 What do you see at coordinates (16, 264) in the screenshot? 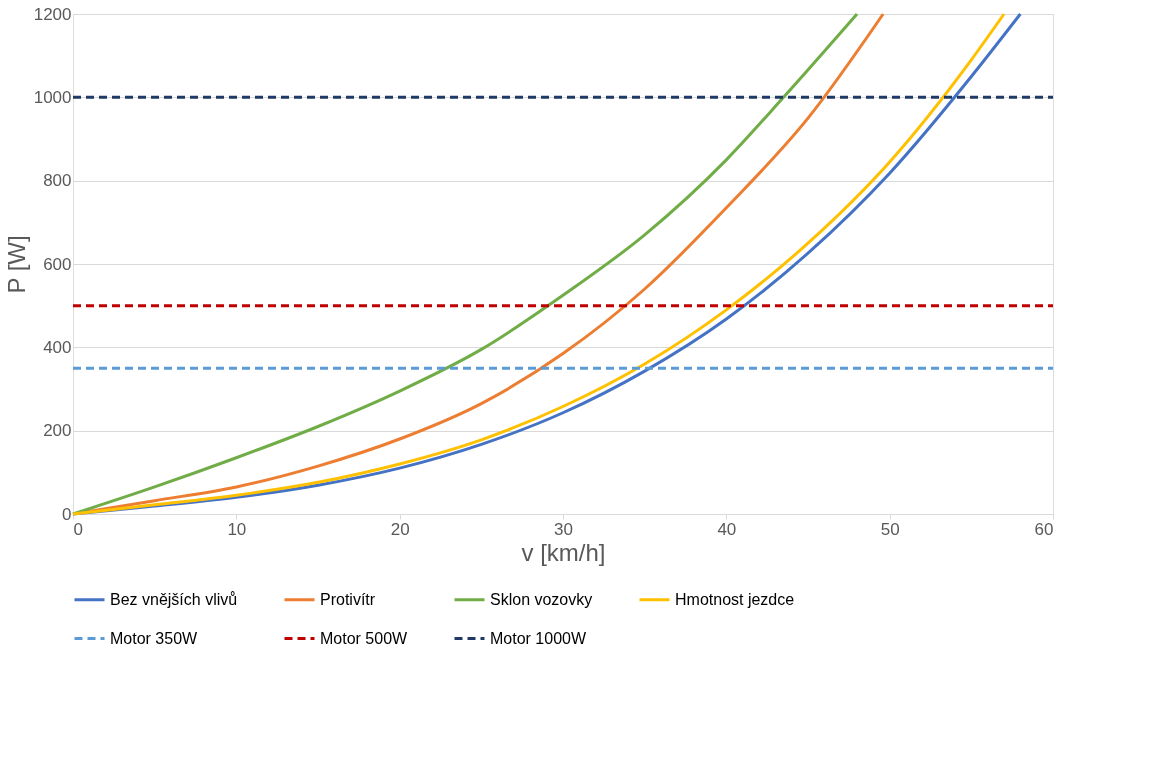
I see `y-axis-title: P [W]` at bounding box center [16, 264].